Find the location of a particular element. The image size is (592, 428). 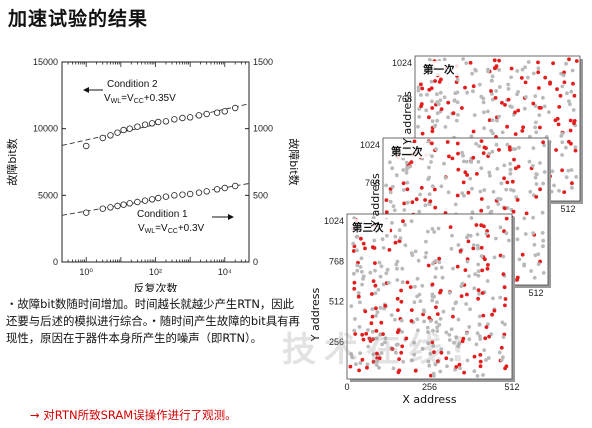

y-axis-label-right: 故障bit数 is located at coordinates (293, 161).